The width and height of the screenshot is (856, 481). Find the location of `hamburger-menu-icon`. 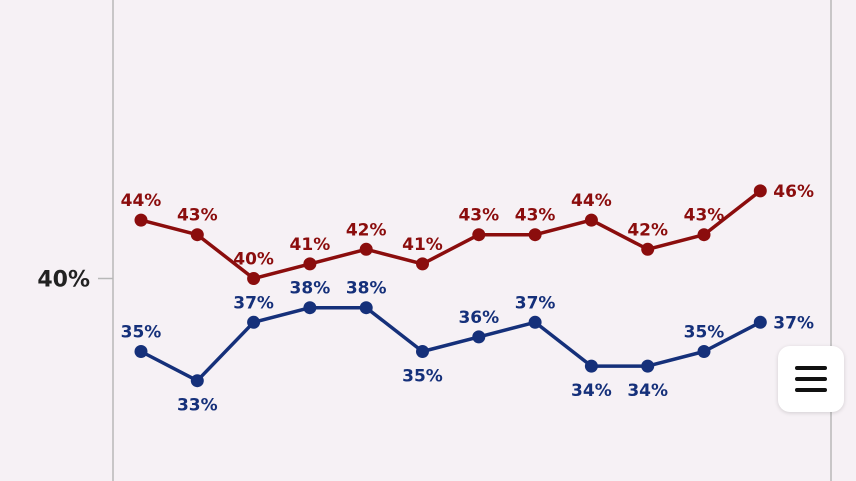

hamburger-menu-icon is located at coordinates (811, 379).